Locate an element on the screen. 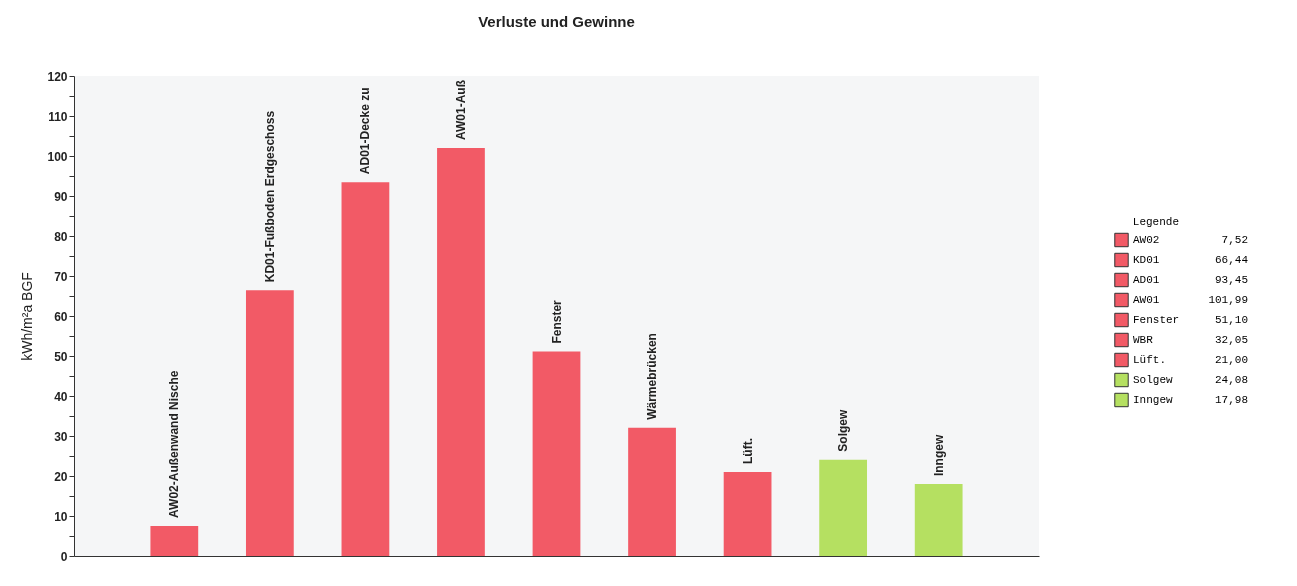 The height and width of the screenshot is (586, 1297). x-tick-label: Wärmebrücken is located at coordinates (652, 376).